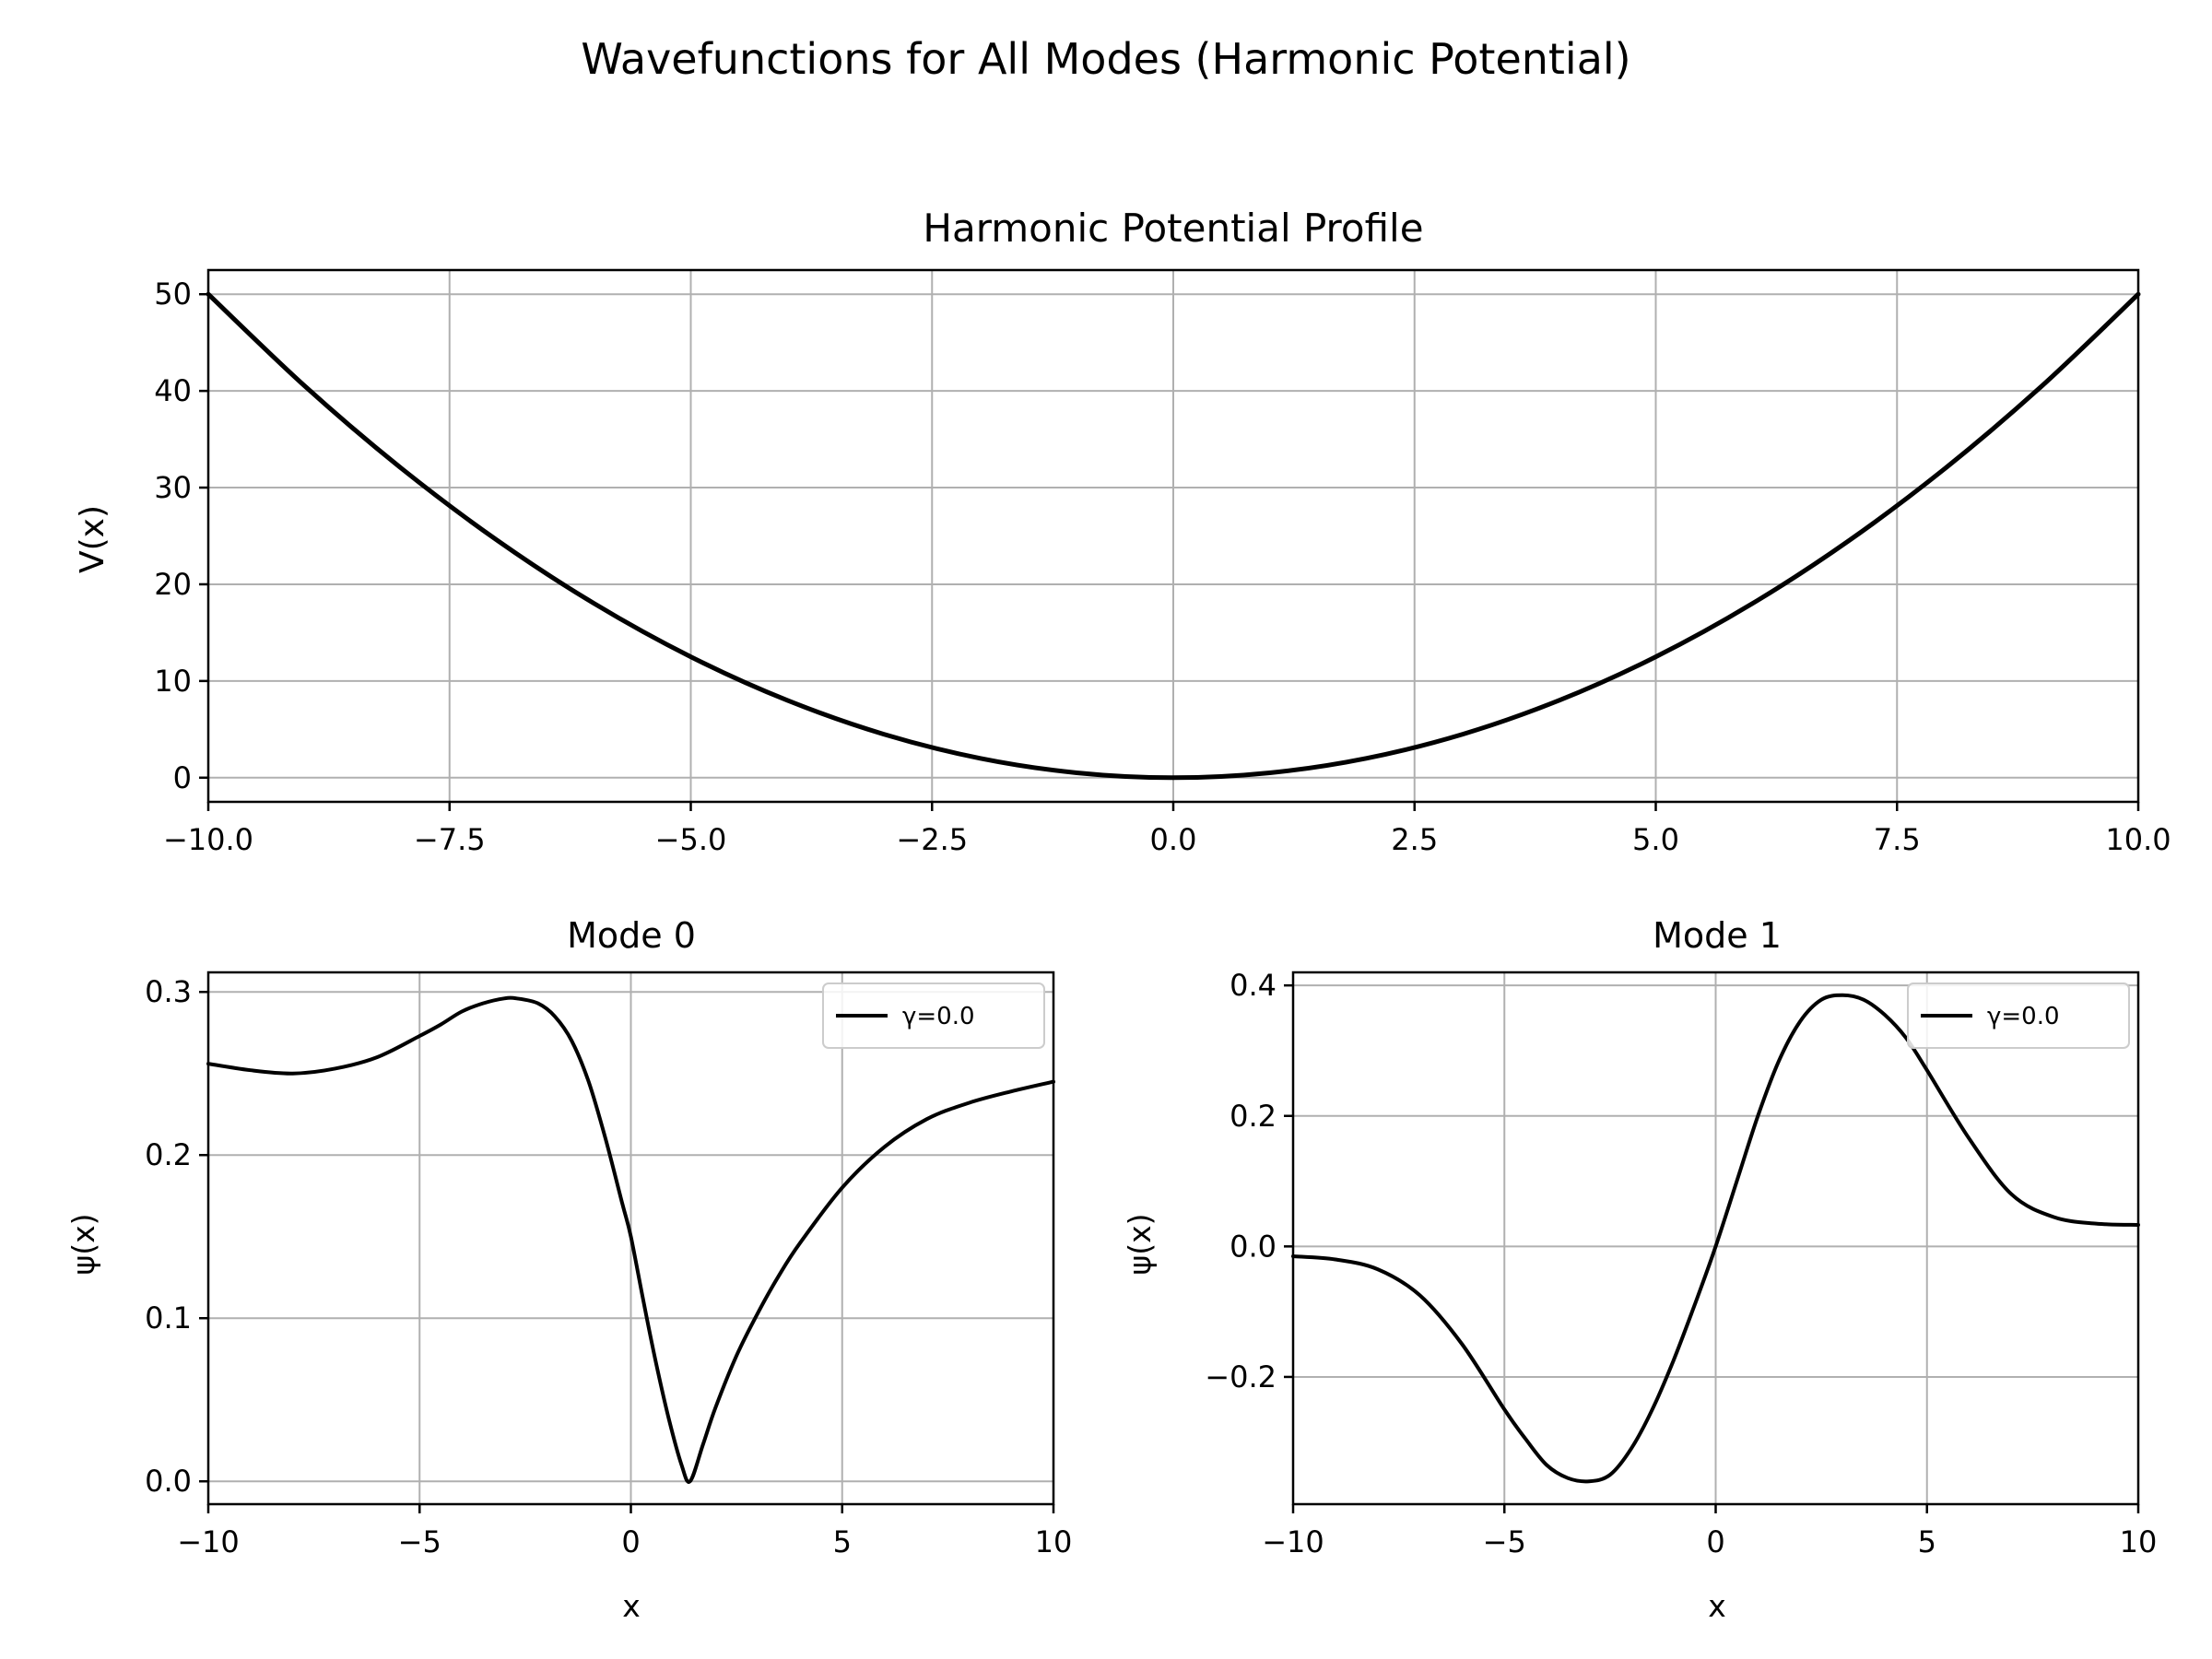 The image size is (2212, 1659). Describe the element at coordinates (168, 1154) in the screenshot. I see `mode0-y-tick-label: 0.2` at that location.